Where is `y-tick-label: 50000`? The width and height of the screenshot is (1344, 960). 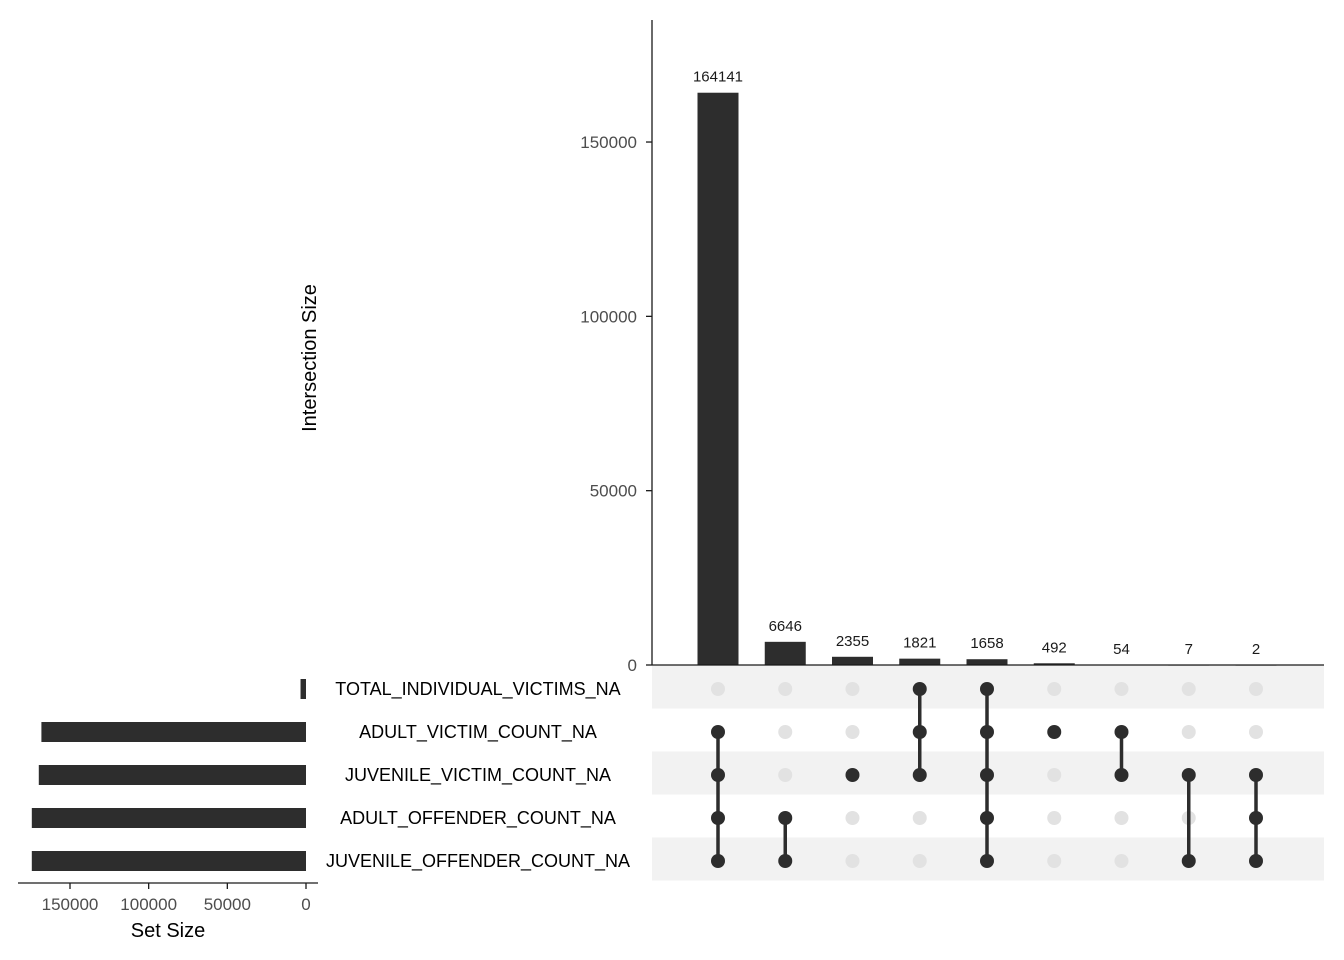
y-tick-label: 50000 is located at coordinates (613, 491).